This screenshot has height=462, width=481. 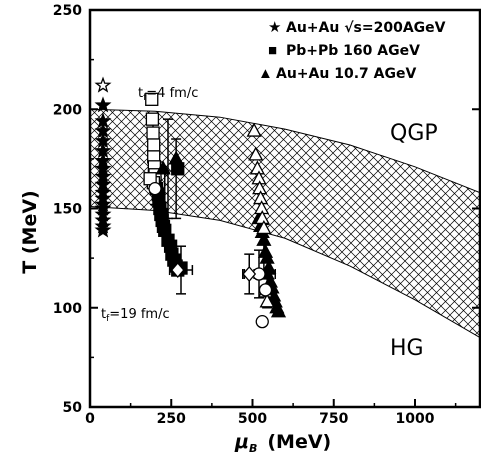 What do you see at coordinates (333, 419) in the screenshot?
I see `x-tick-label: 750` at bounding box center [333, 419].